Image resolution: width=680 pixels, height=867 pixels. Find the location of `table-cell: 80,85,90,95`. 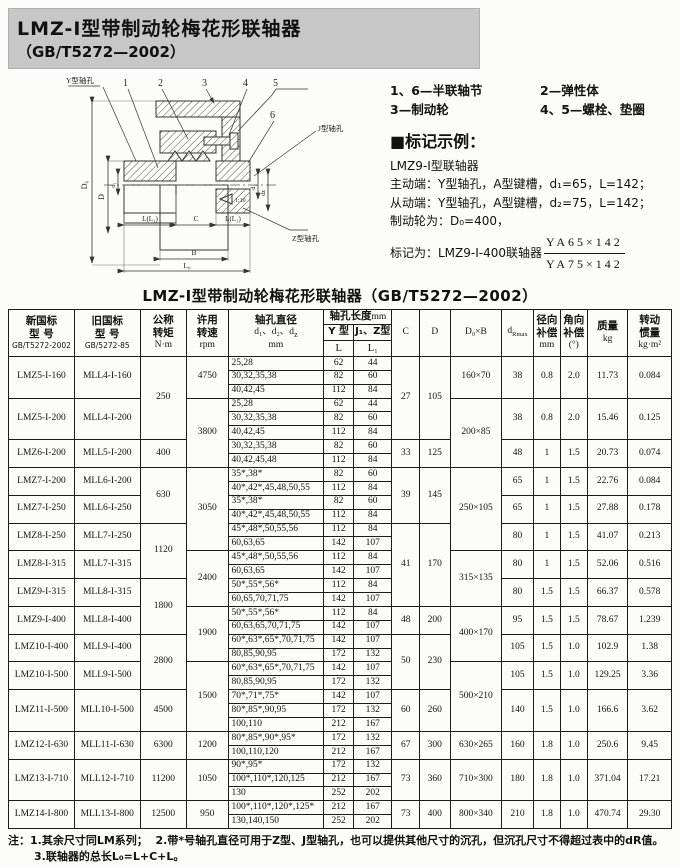

table-cell: 80,85,90,95 is located at coordinates (276, 655).